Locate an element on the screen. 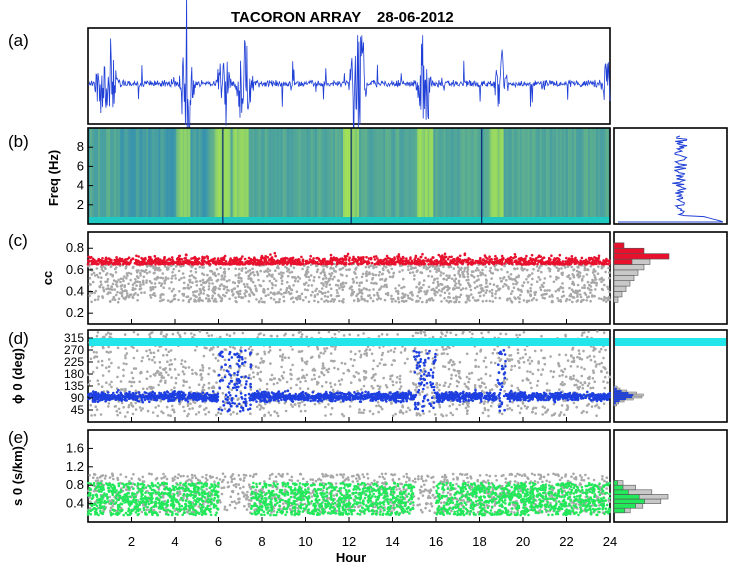  spectrum-side-plot is located at coordinates (670, 176).